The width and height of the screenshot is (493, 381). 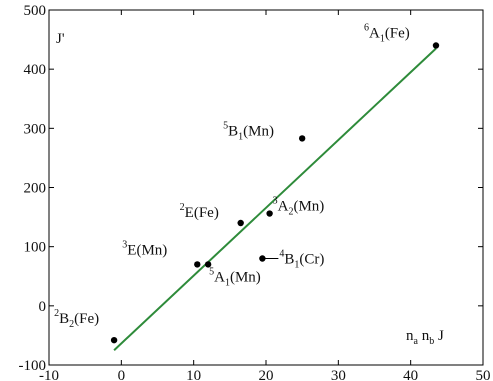 I want to click on x-tick-label: 40, so click(x=410, y=374).